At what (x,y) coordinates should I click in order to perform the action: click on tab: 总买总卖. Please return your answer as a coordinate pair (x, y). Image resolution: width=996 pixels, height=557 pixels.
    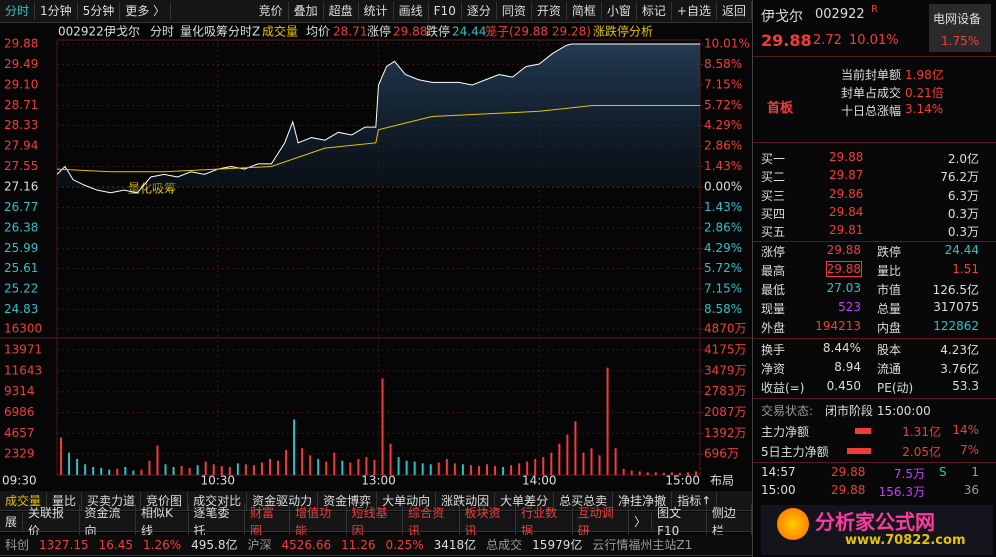
    Looking at the image, I should click on (584, 500).